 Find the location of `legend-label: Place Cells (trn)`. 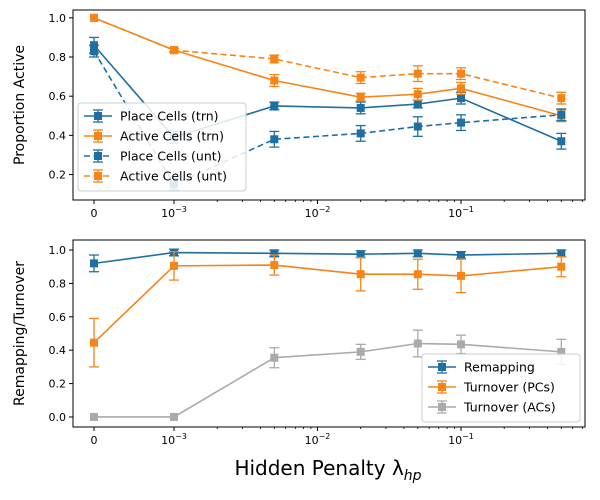

legend-label: Place Cells (trn) is located at coordinates (169, 116).